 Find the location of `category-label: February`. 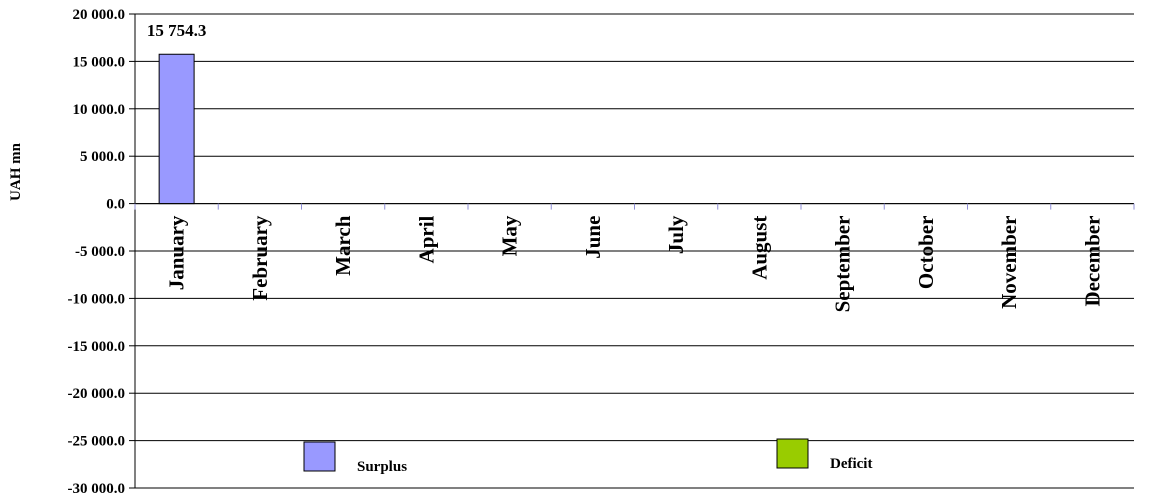

category-label: February is located at coordinates (260, 258).